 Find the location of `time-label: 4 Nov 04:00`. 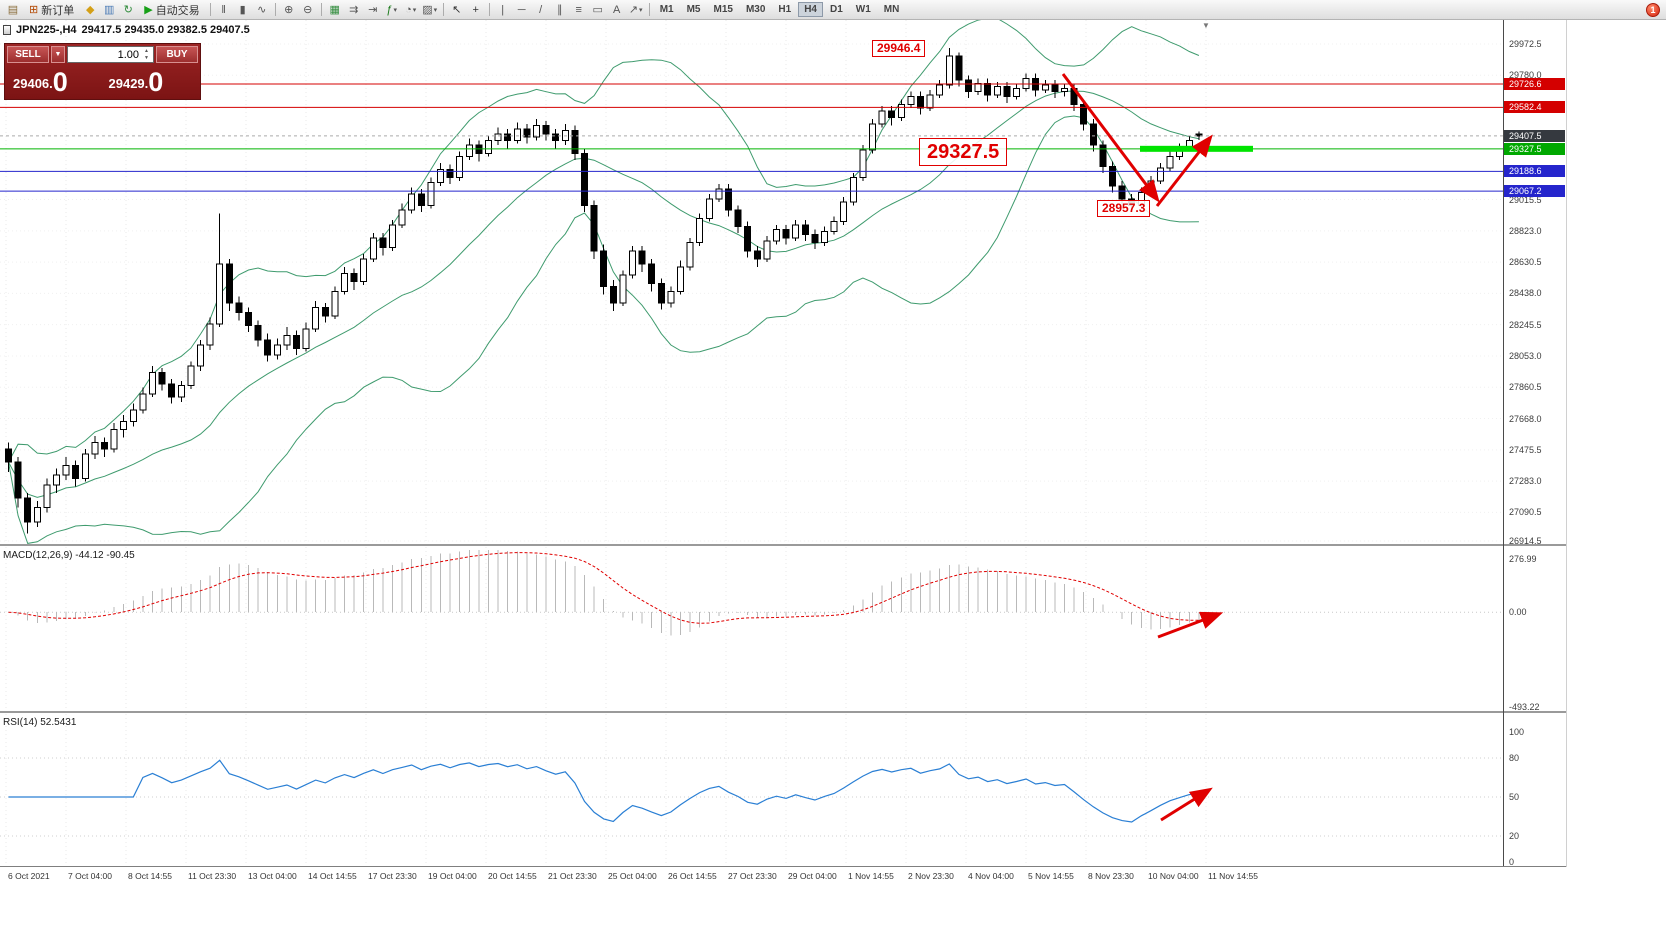

time-label: 4 Nov 04:00 is located at coordinates (991, 876).